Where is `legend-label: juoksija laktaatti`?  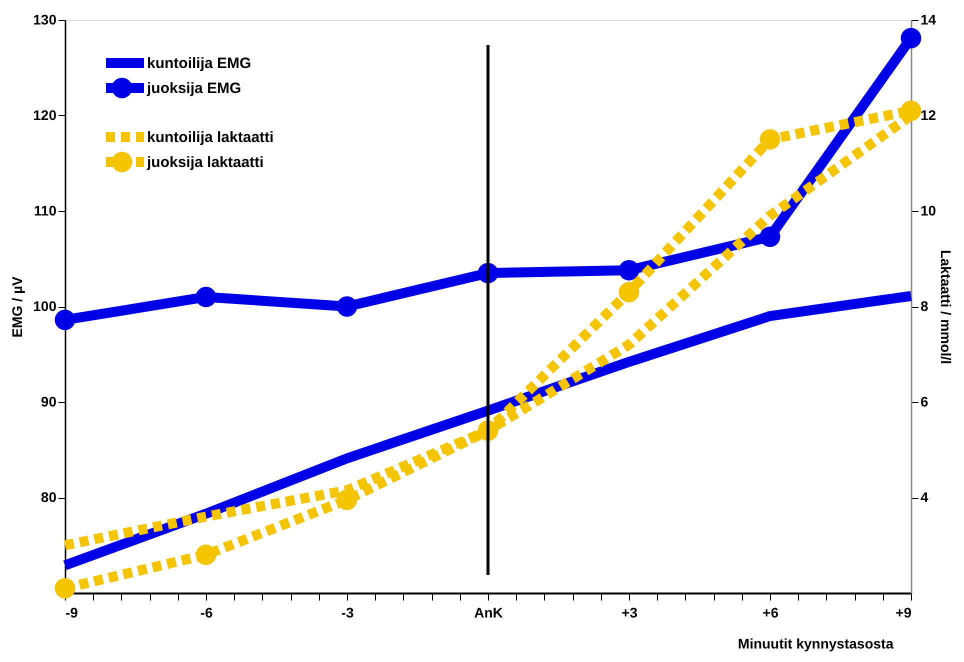
legend-label: juoksija laktaatti is located at coordinates (205, 162).